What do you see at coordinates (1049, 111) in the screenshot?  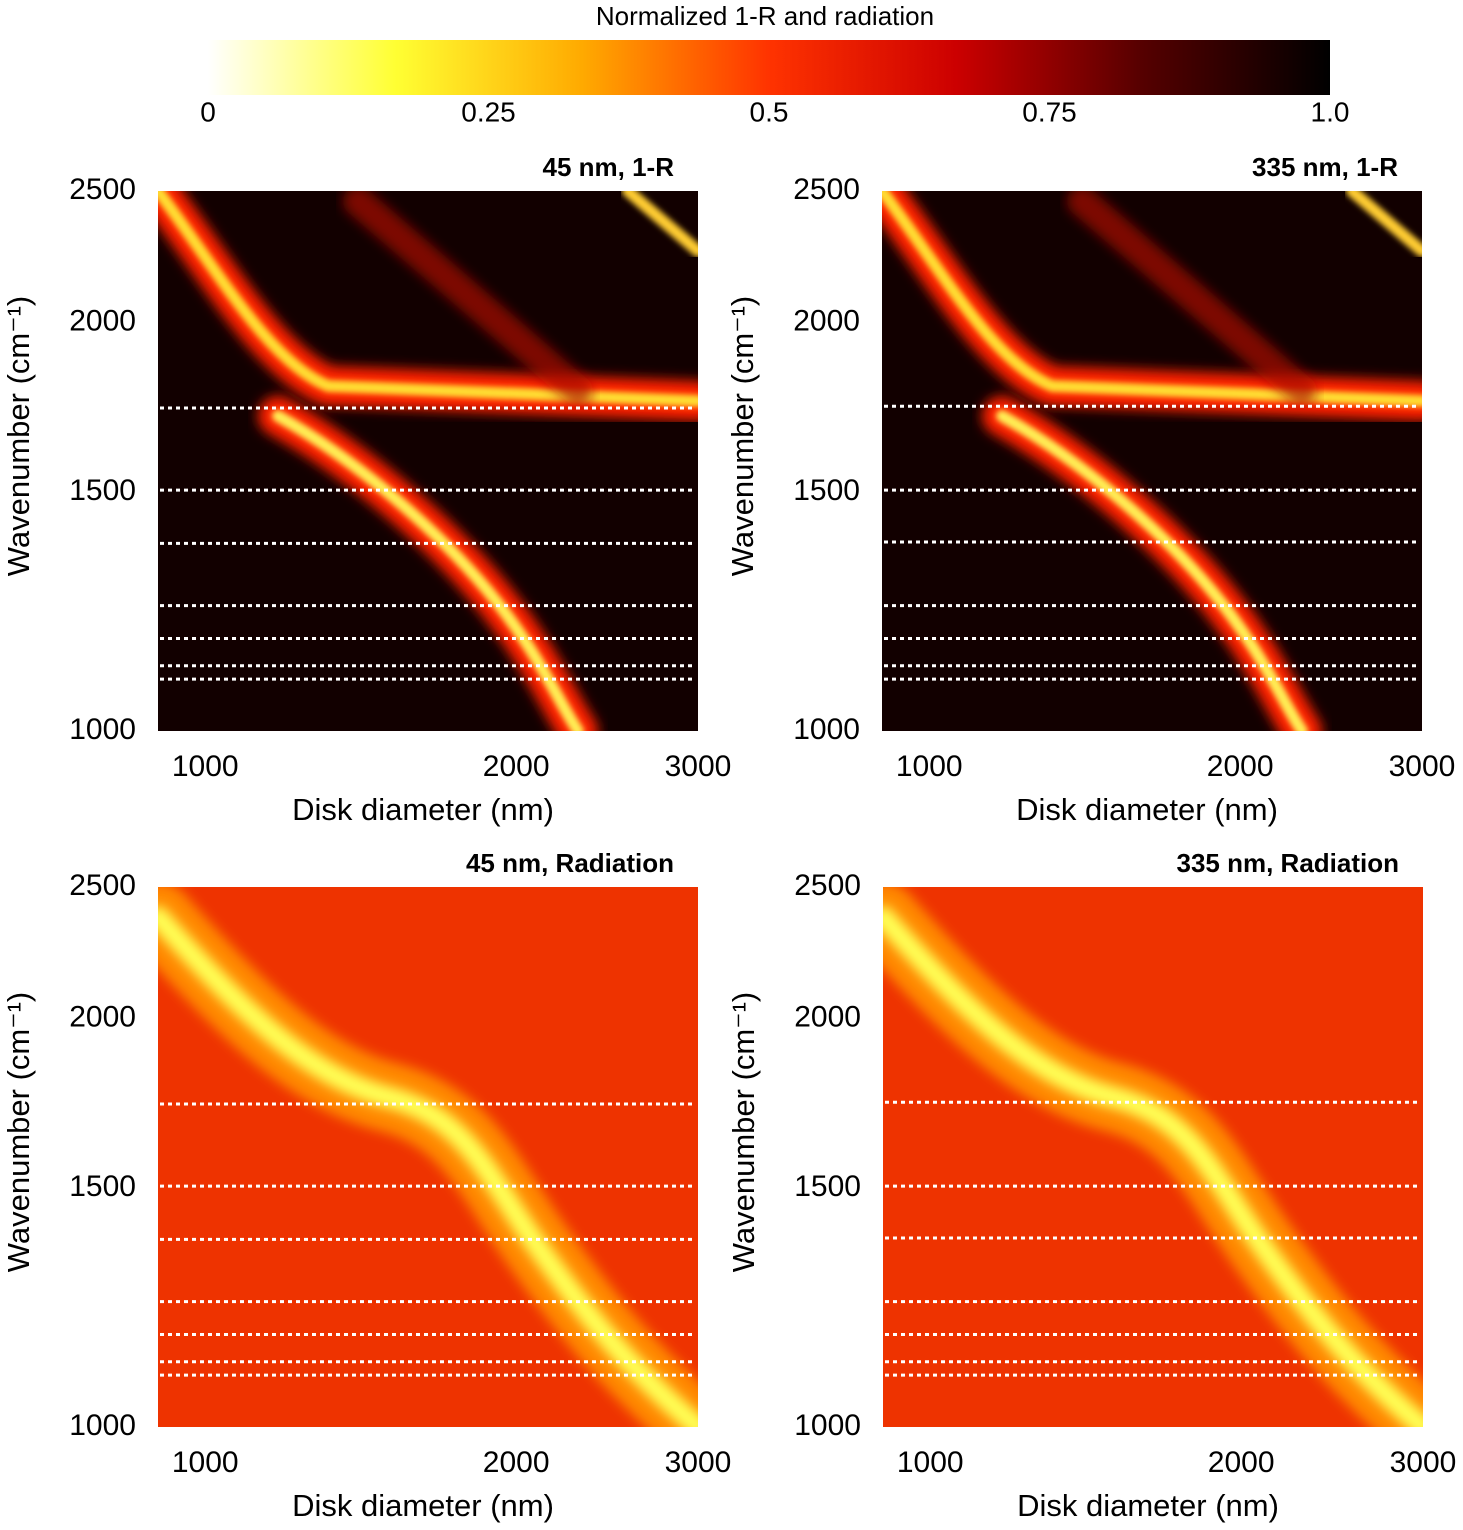 I see `colorbar-tick-label: 0.75` at bounding box center [1049, 111].